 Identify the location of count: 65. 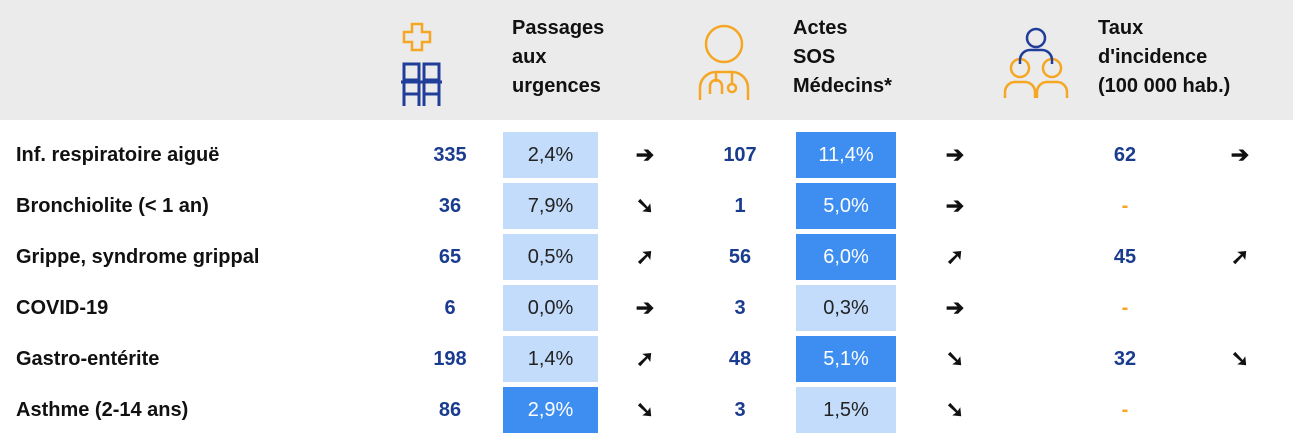
(450, 257).